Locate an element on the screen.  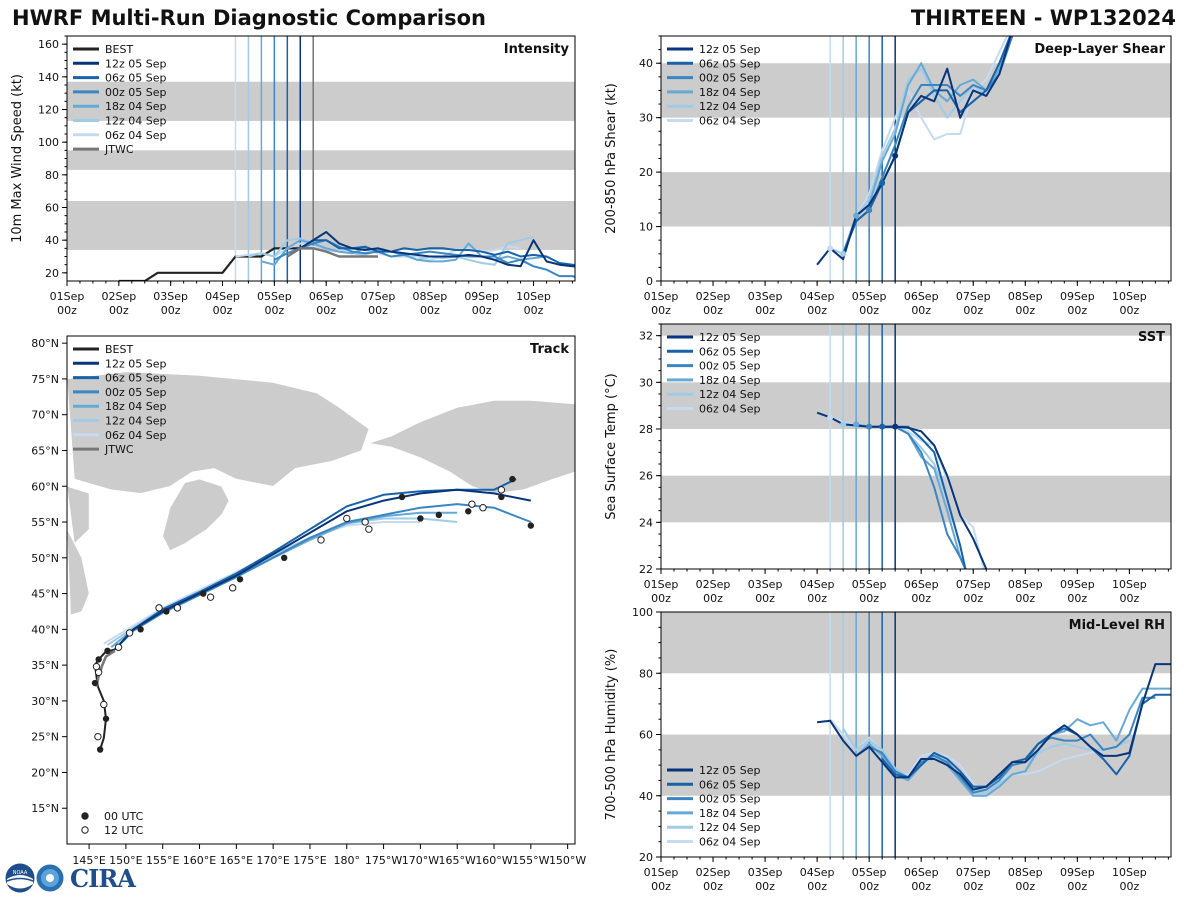
lat-tick-label: 25°N is located at coordinates (45, 737).